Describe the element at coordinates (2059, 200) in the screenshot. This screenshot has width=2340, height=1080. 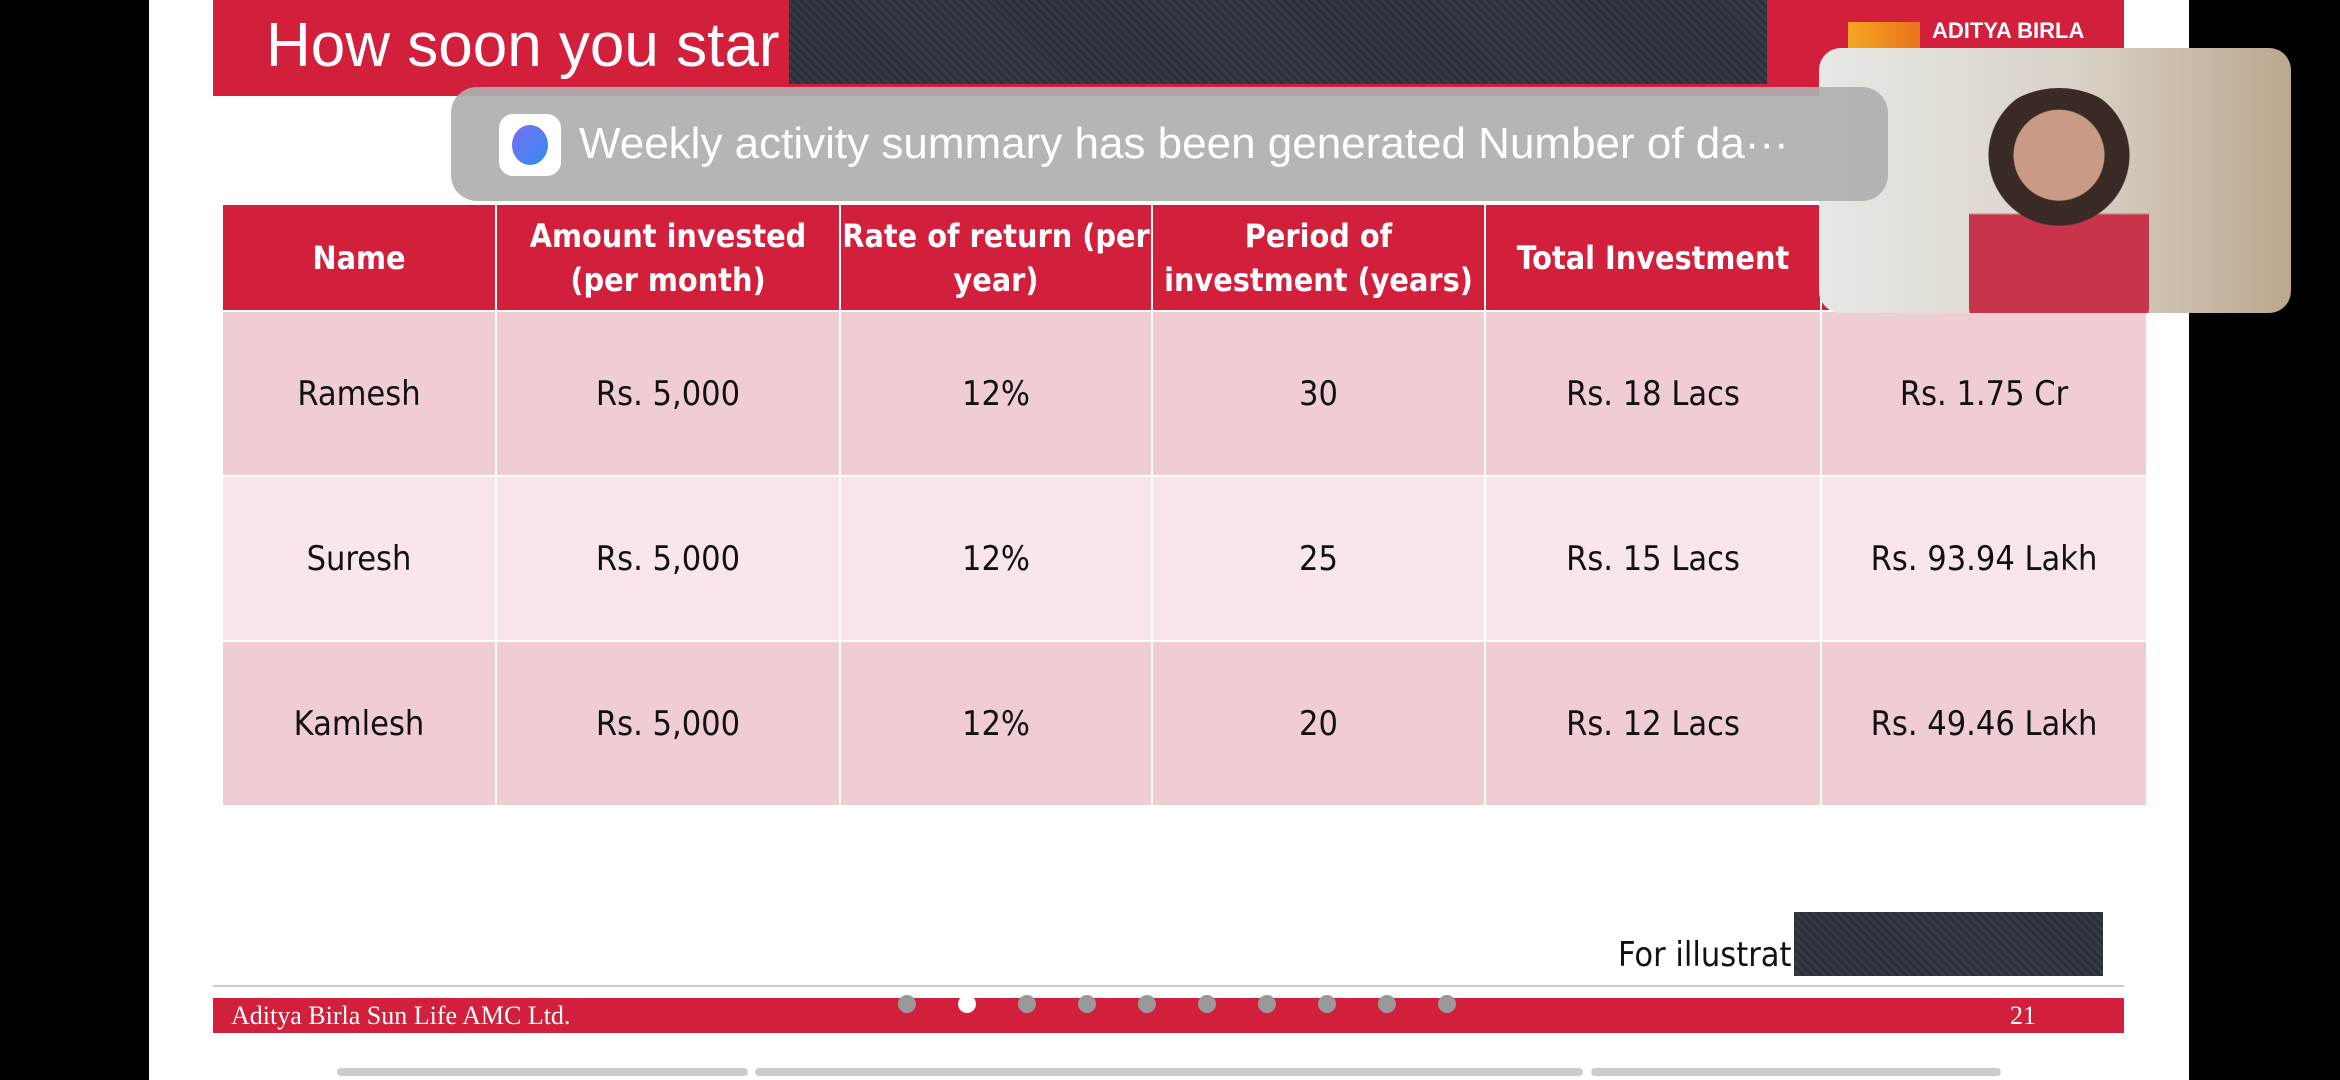
I see `person` at that location.